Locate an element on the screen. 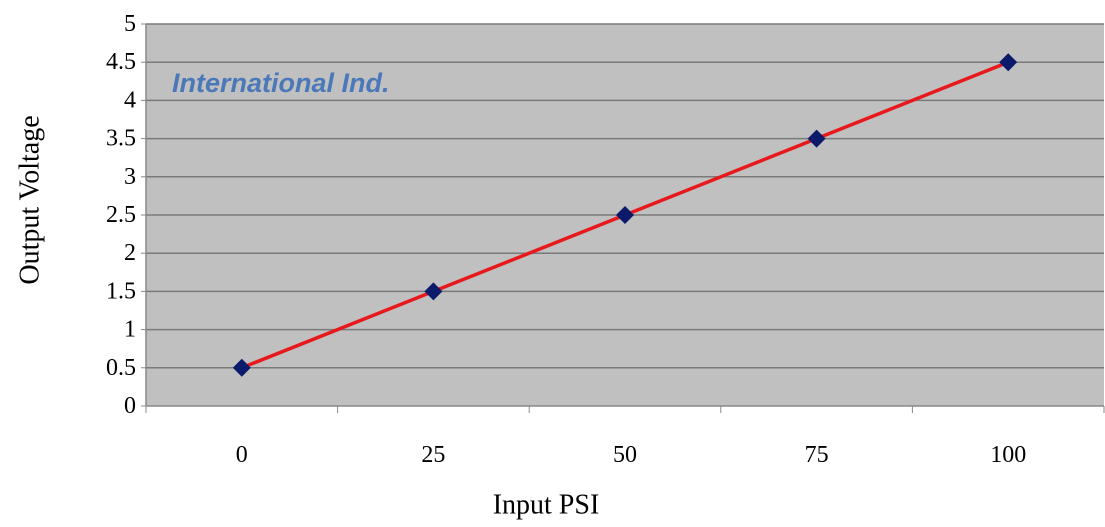 Image resolution: width=1105 pixels, height=527 pixels. x-tick-label: 75 is located at coordinates (817, 455).